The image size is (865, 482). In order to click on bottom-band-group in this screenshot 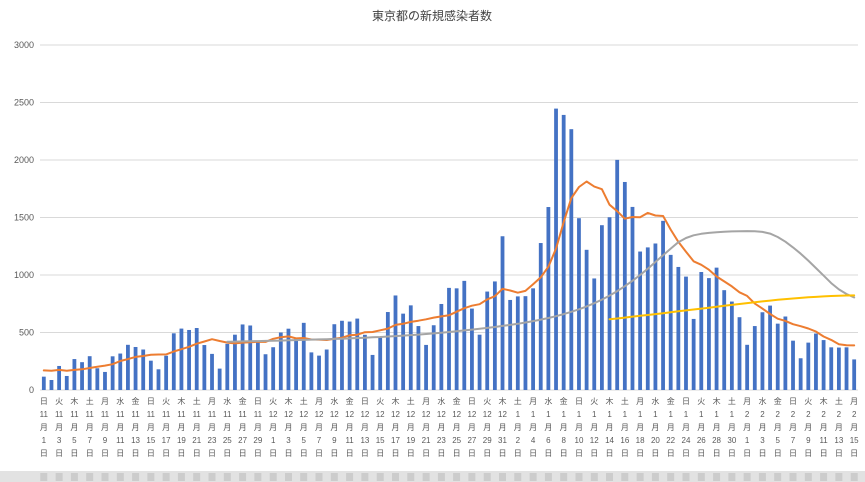, I will do `click(432, 476)`.